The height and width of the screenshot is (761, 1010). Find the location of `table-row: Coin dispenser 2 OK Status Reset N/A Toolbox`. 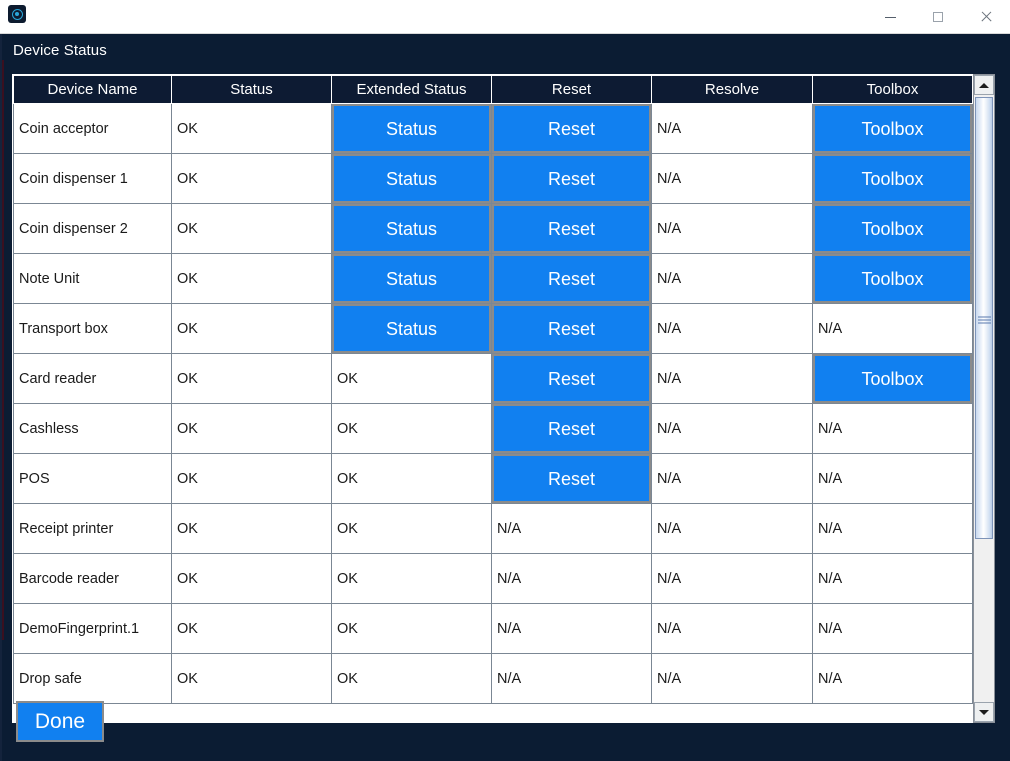

table-row: Coin dispenser 2 OK Status Reset N/A Toolbox is located at coordinates (493, 228).